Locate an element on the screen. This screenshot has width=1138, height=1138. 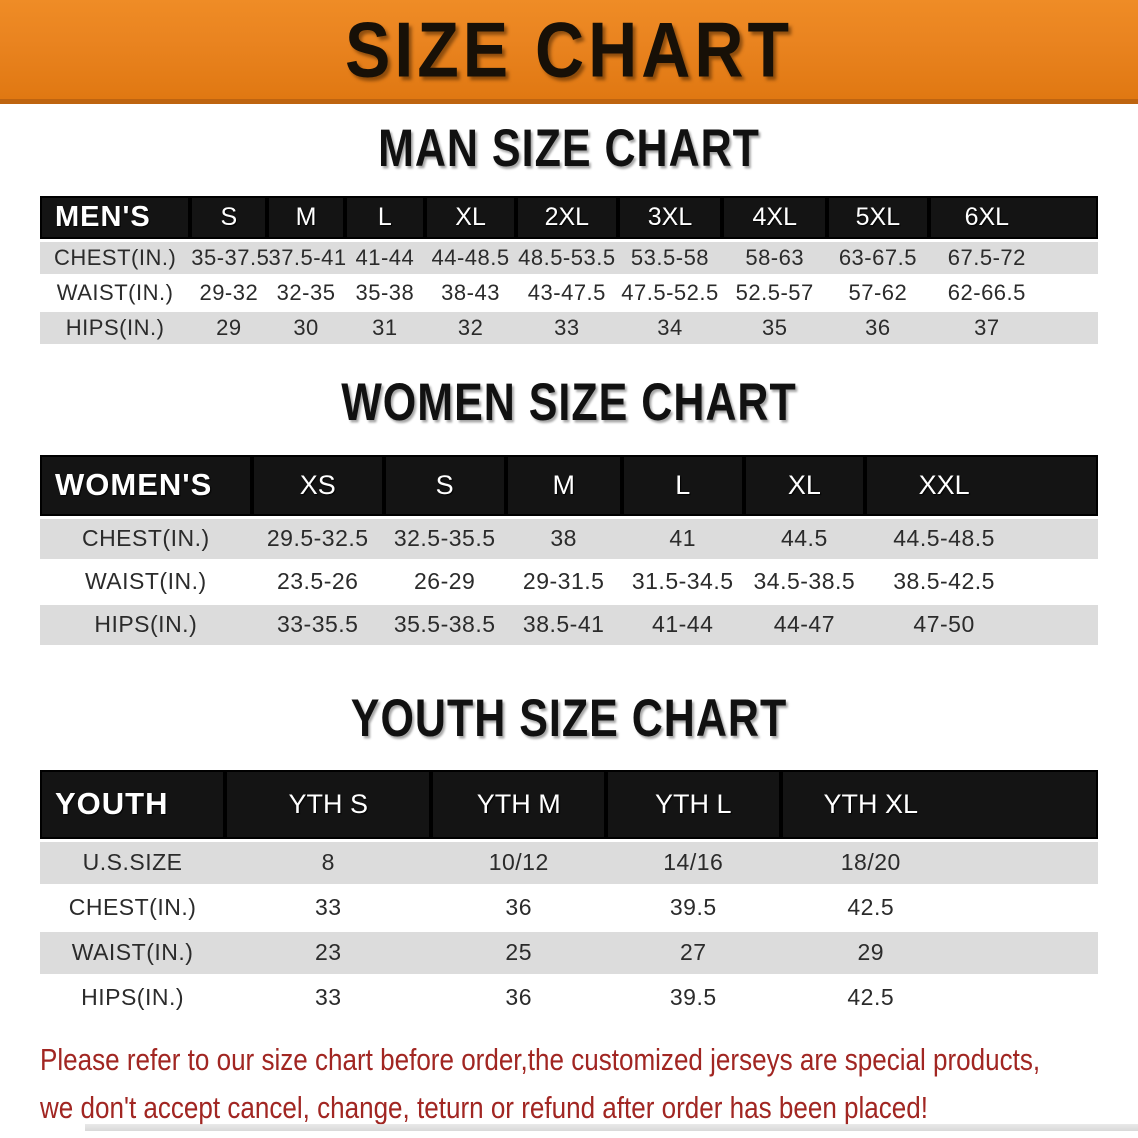
column-header: 4XL is located at coordinates (775, 219).